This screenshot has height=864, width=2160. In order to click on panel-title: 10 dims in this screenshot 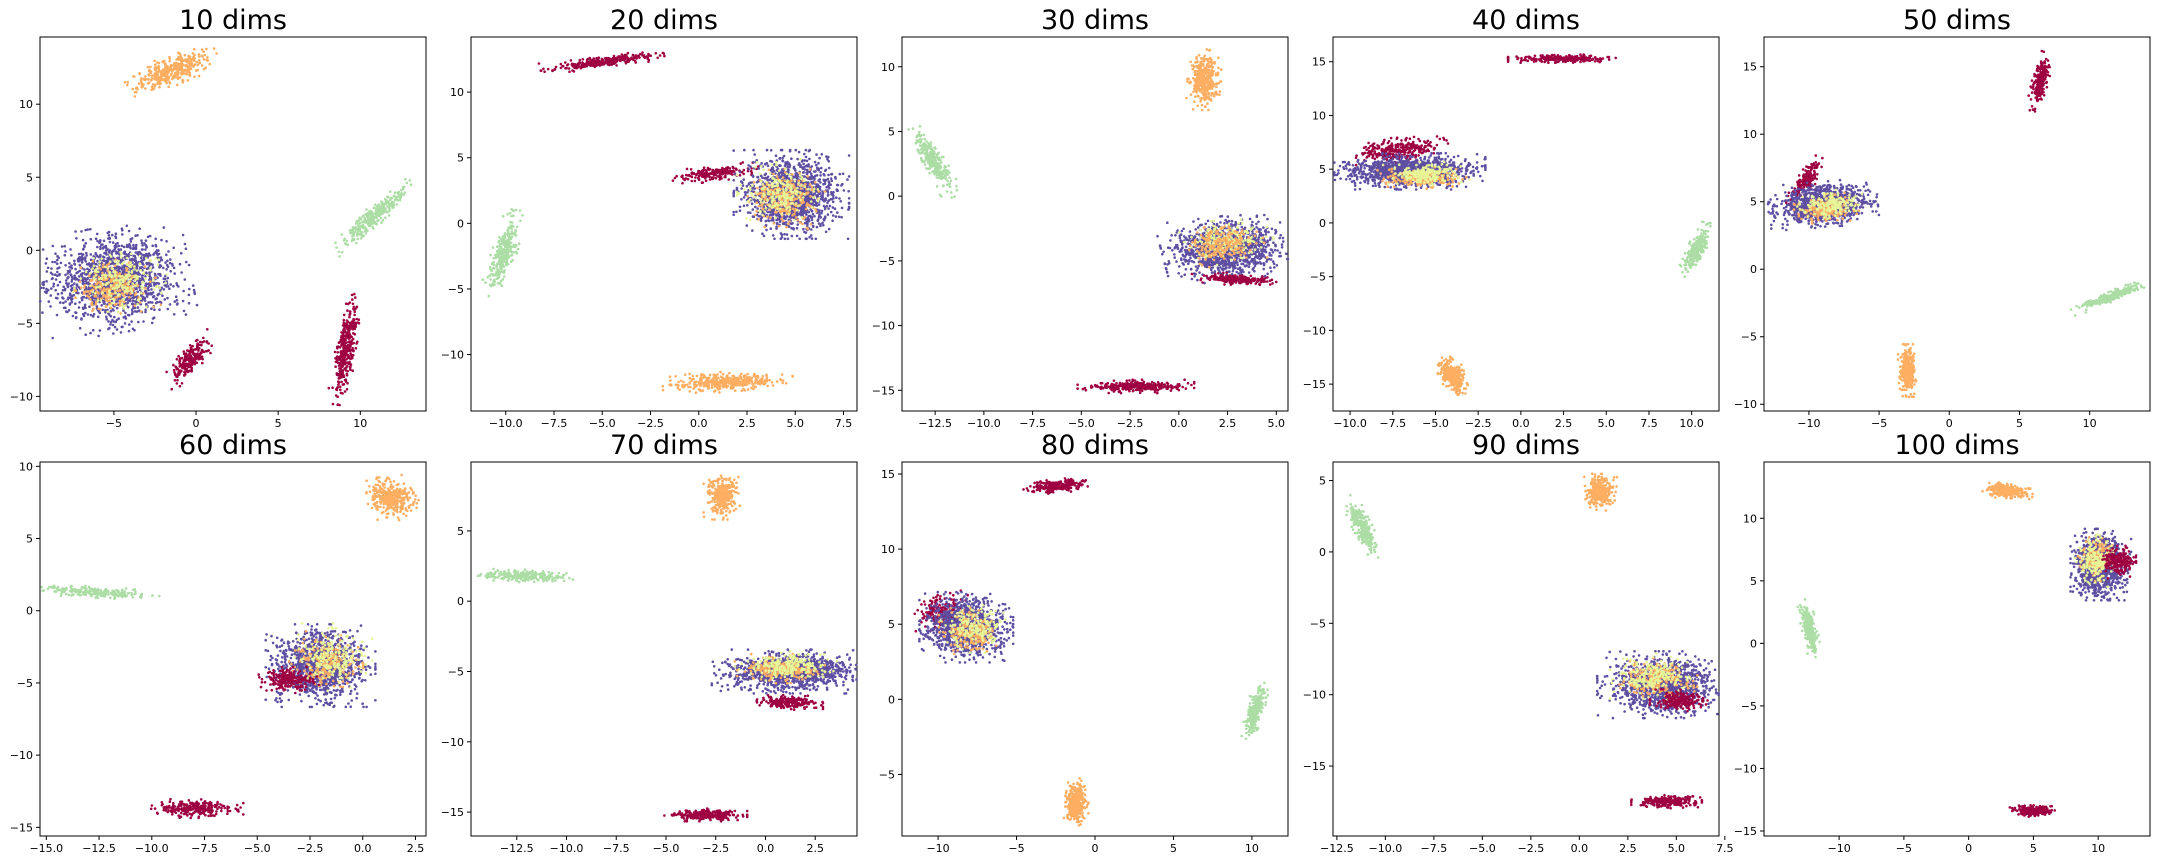, I will do `click(233, 20)`.